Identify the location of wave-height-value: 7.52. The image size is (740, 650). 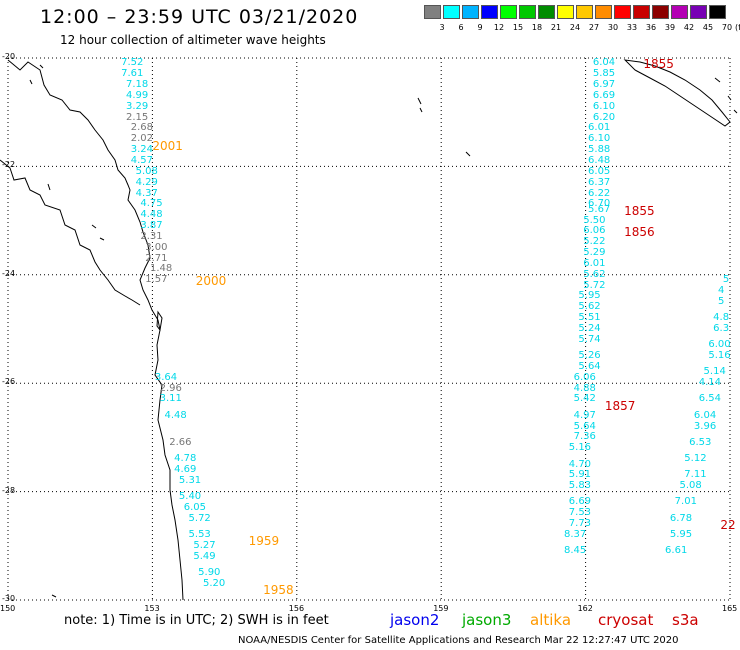
(132, 63).